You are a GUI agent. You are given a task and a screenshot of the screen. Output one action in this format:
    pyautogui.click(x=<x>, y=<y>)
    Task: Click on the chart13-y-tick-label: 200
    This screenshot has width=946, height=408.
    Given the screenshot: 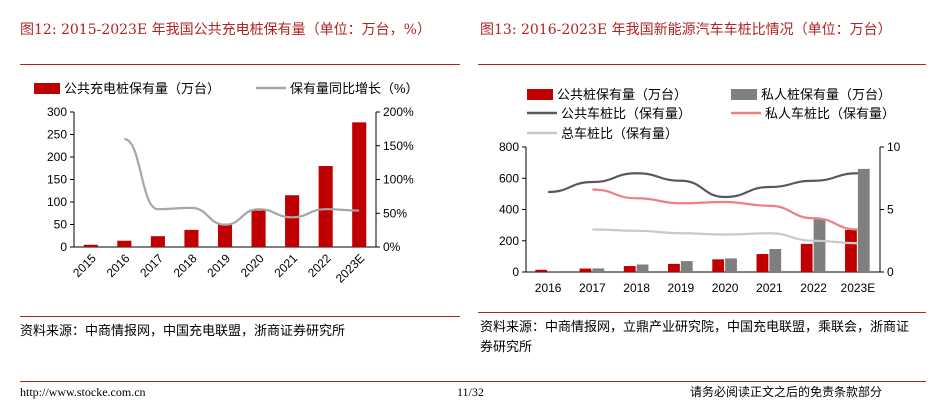 What is the action you would take?
    pyautogui.click(x=509, y=241)
    